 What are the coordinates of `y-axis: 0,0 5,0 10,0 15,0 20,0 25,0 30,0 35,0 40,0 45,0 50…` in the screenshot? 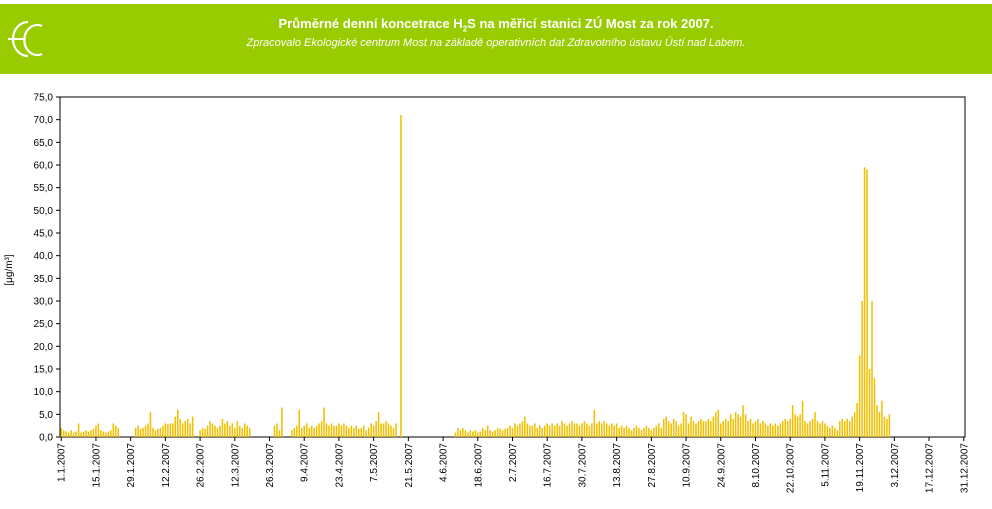 It's located at (47, 268).